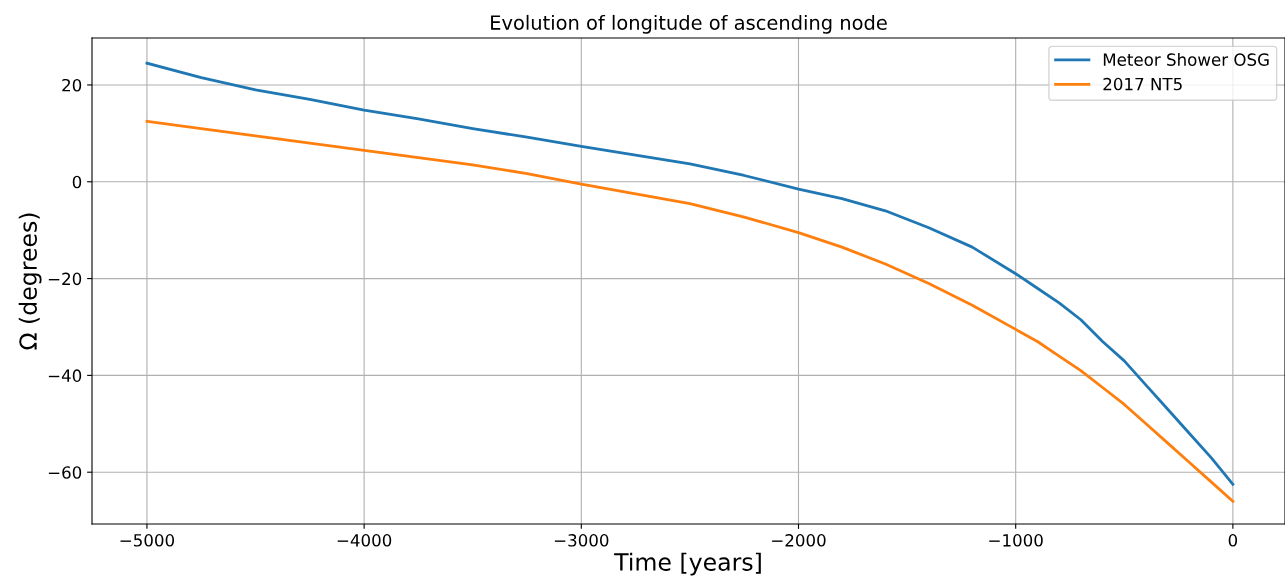 This screenshot has width=1285, height=585. What do you see at coordinates (65, 472) in the screenshot?
I see `y-tick-label: −60` at bounding box center [65, 472].